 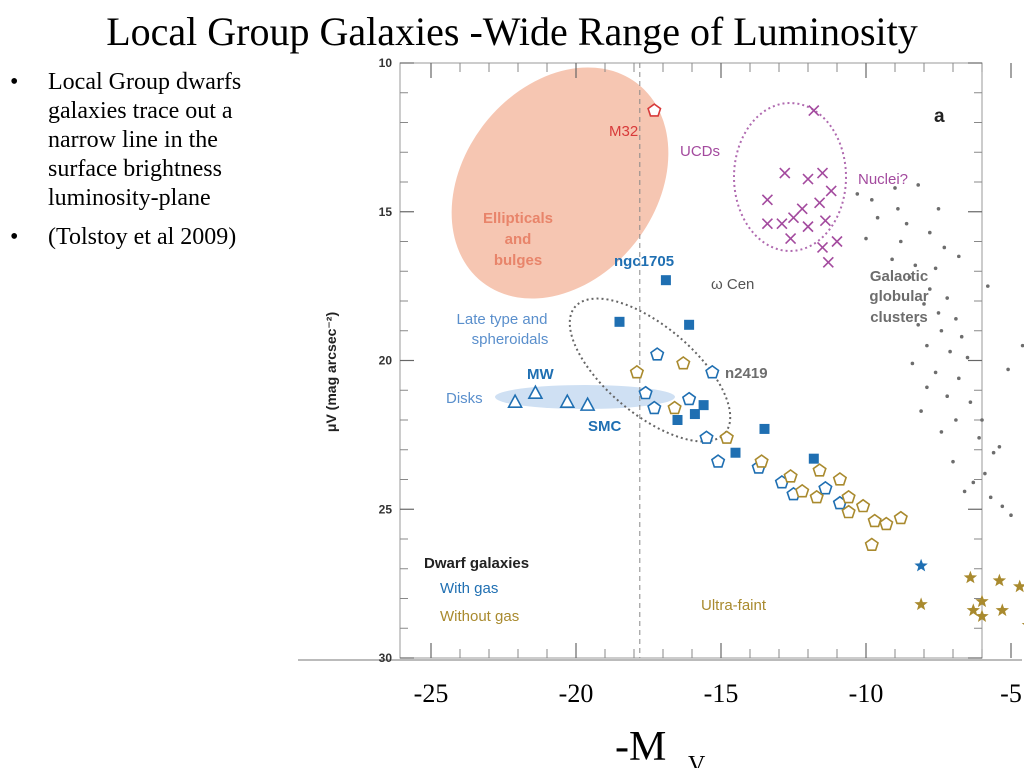 What do you see at coordinates (605, 426) in the screenshot?
I see `smc-label: SMC` at bounding box center [605, 426].